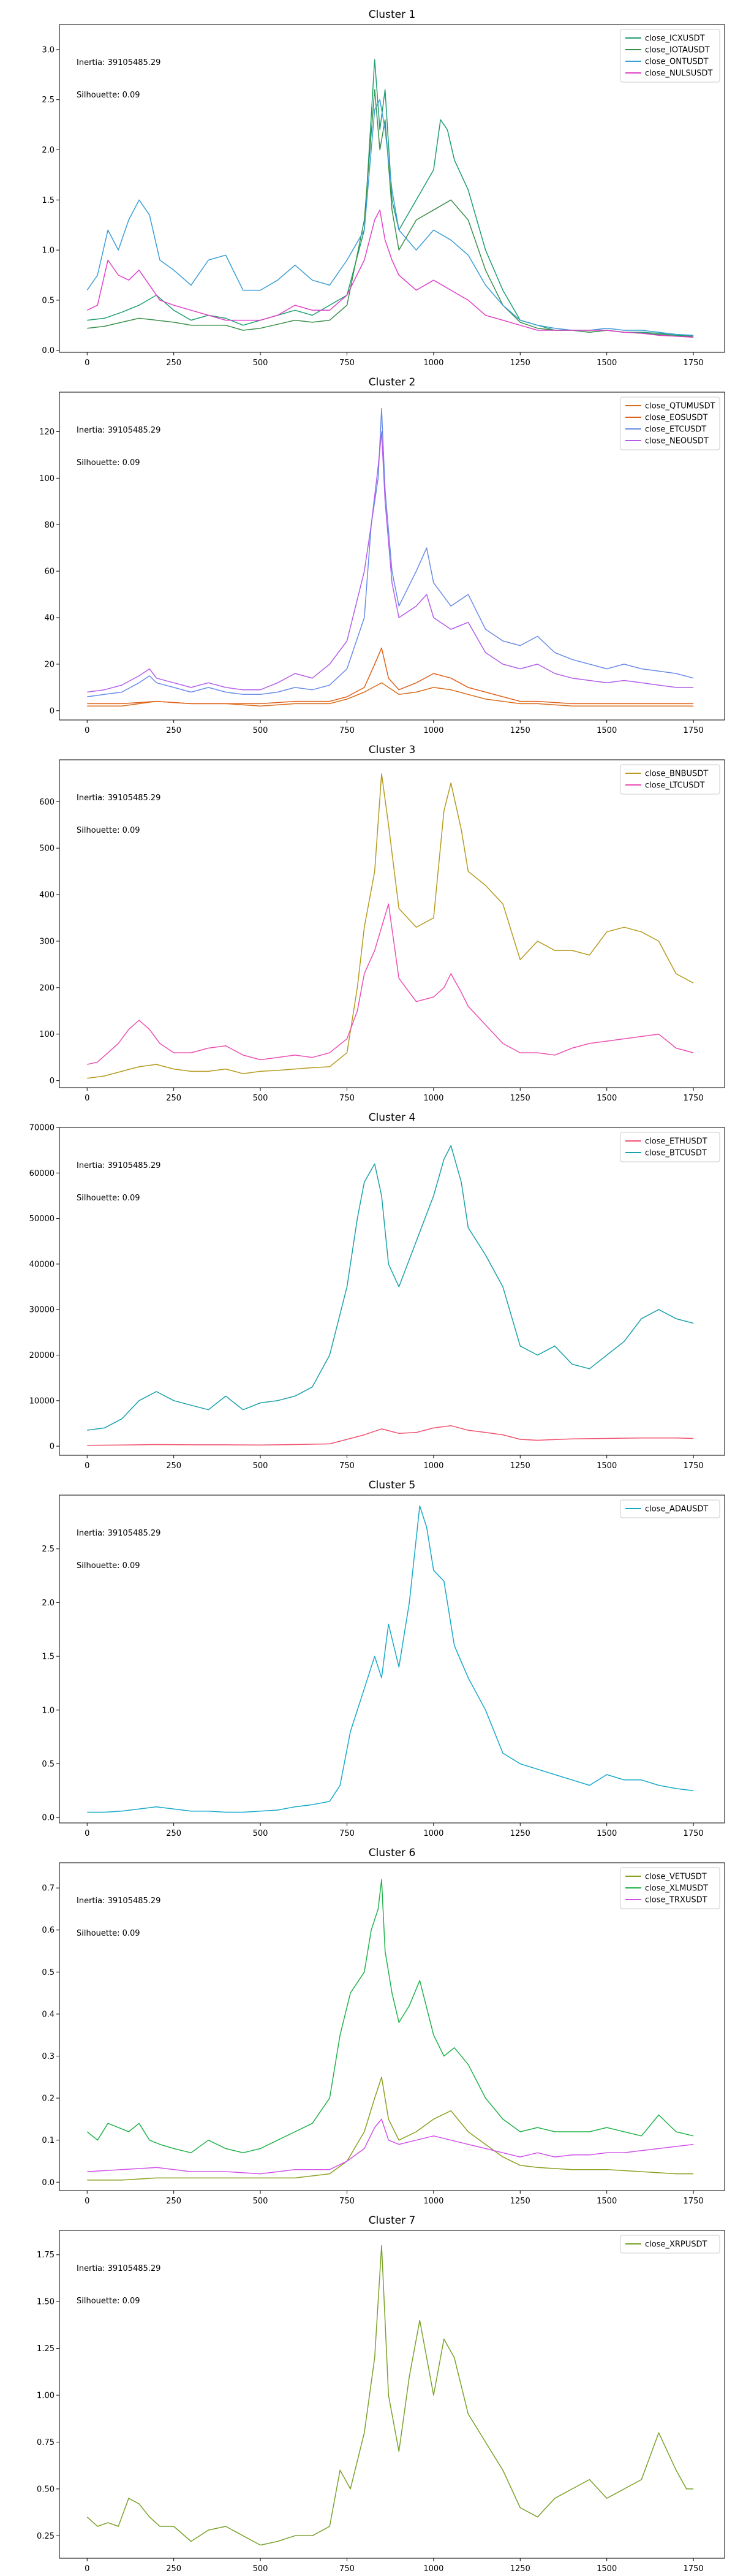  What do you see at coordinates (49, 665) in the screenshot?
I see `y-tick-label: 20` at bounding box center [49, 665].